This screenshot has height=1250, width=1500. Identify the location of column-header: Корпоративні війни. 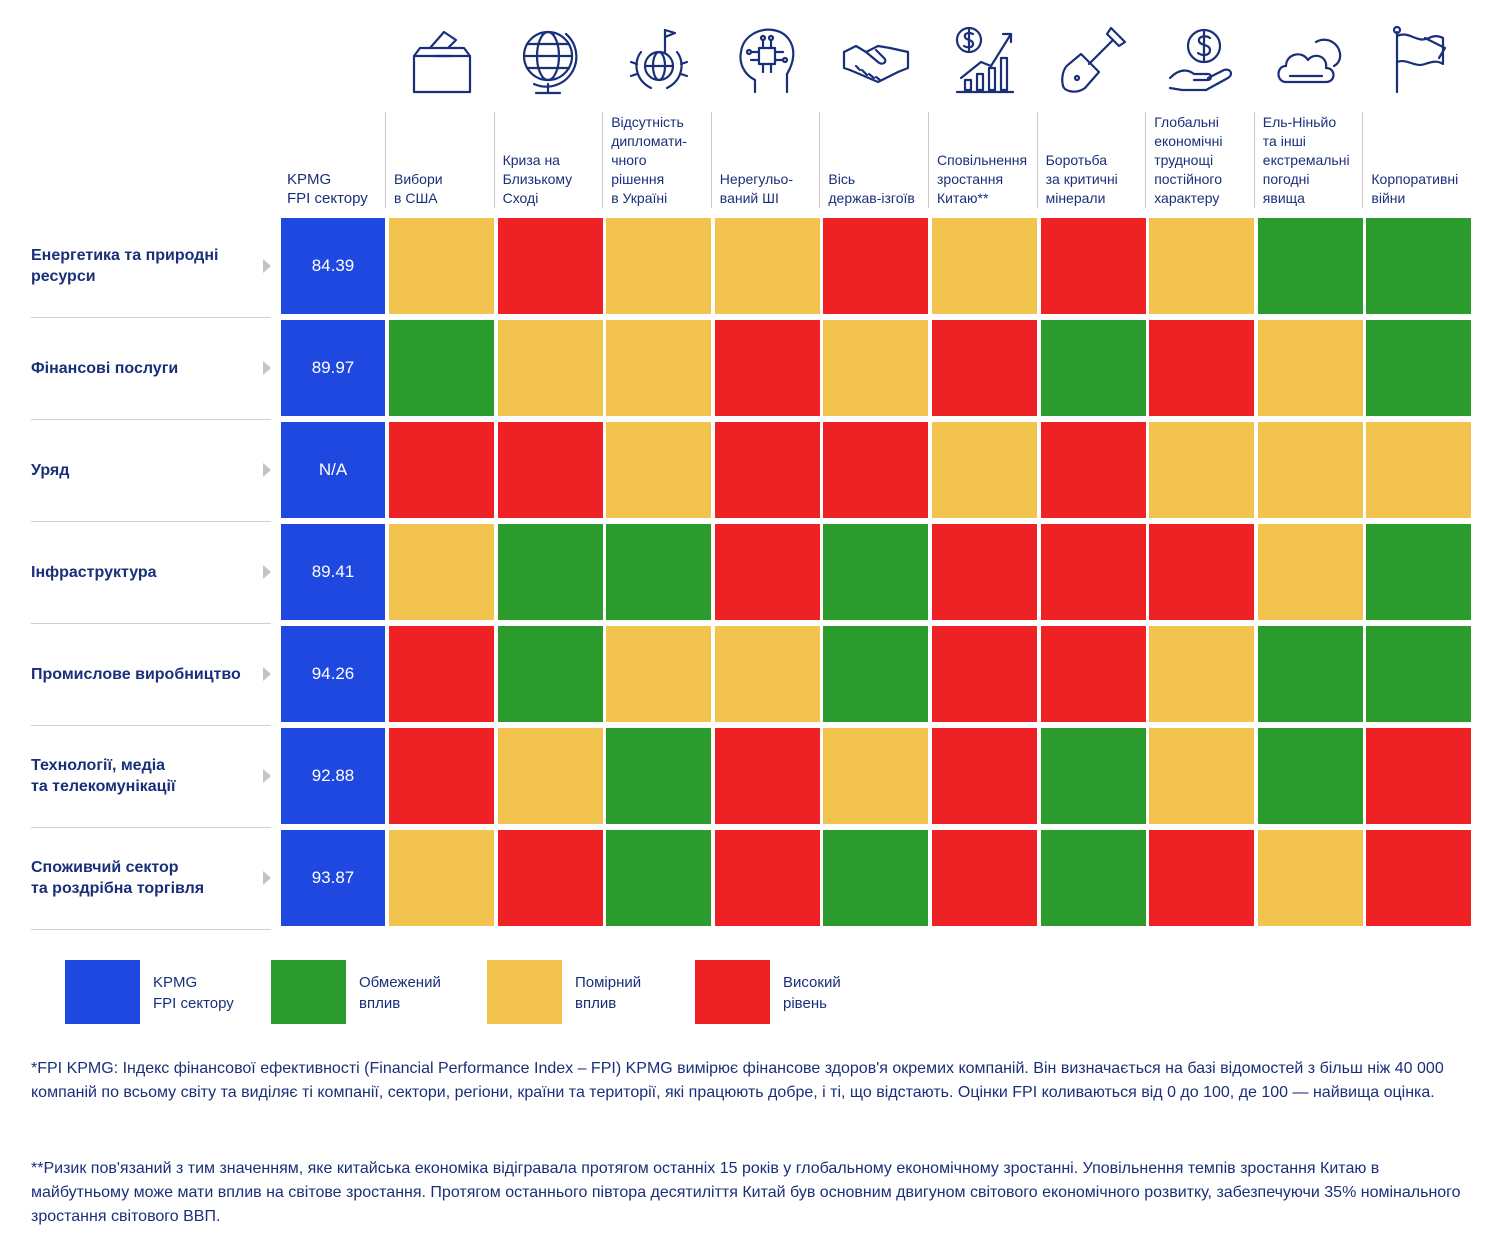
(1416, 160).